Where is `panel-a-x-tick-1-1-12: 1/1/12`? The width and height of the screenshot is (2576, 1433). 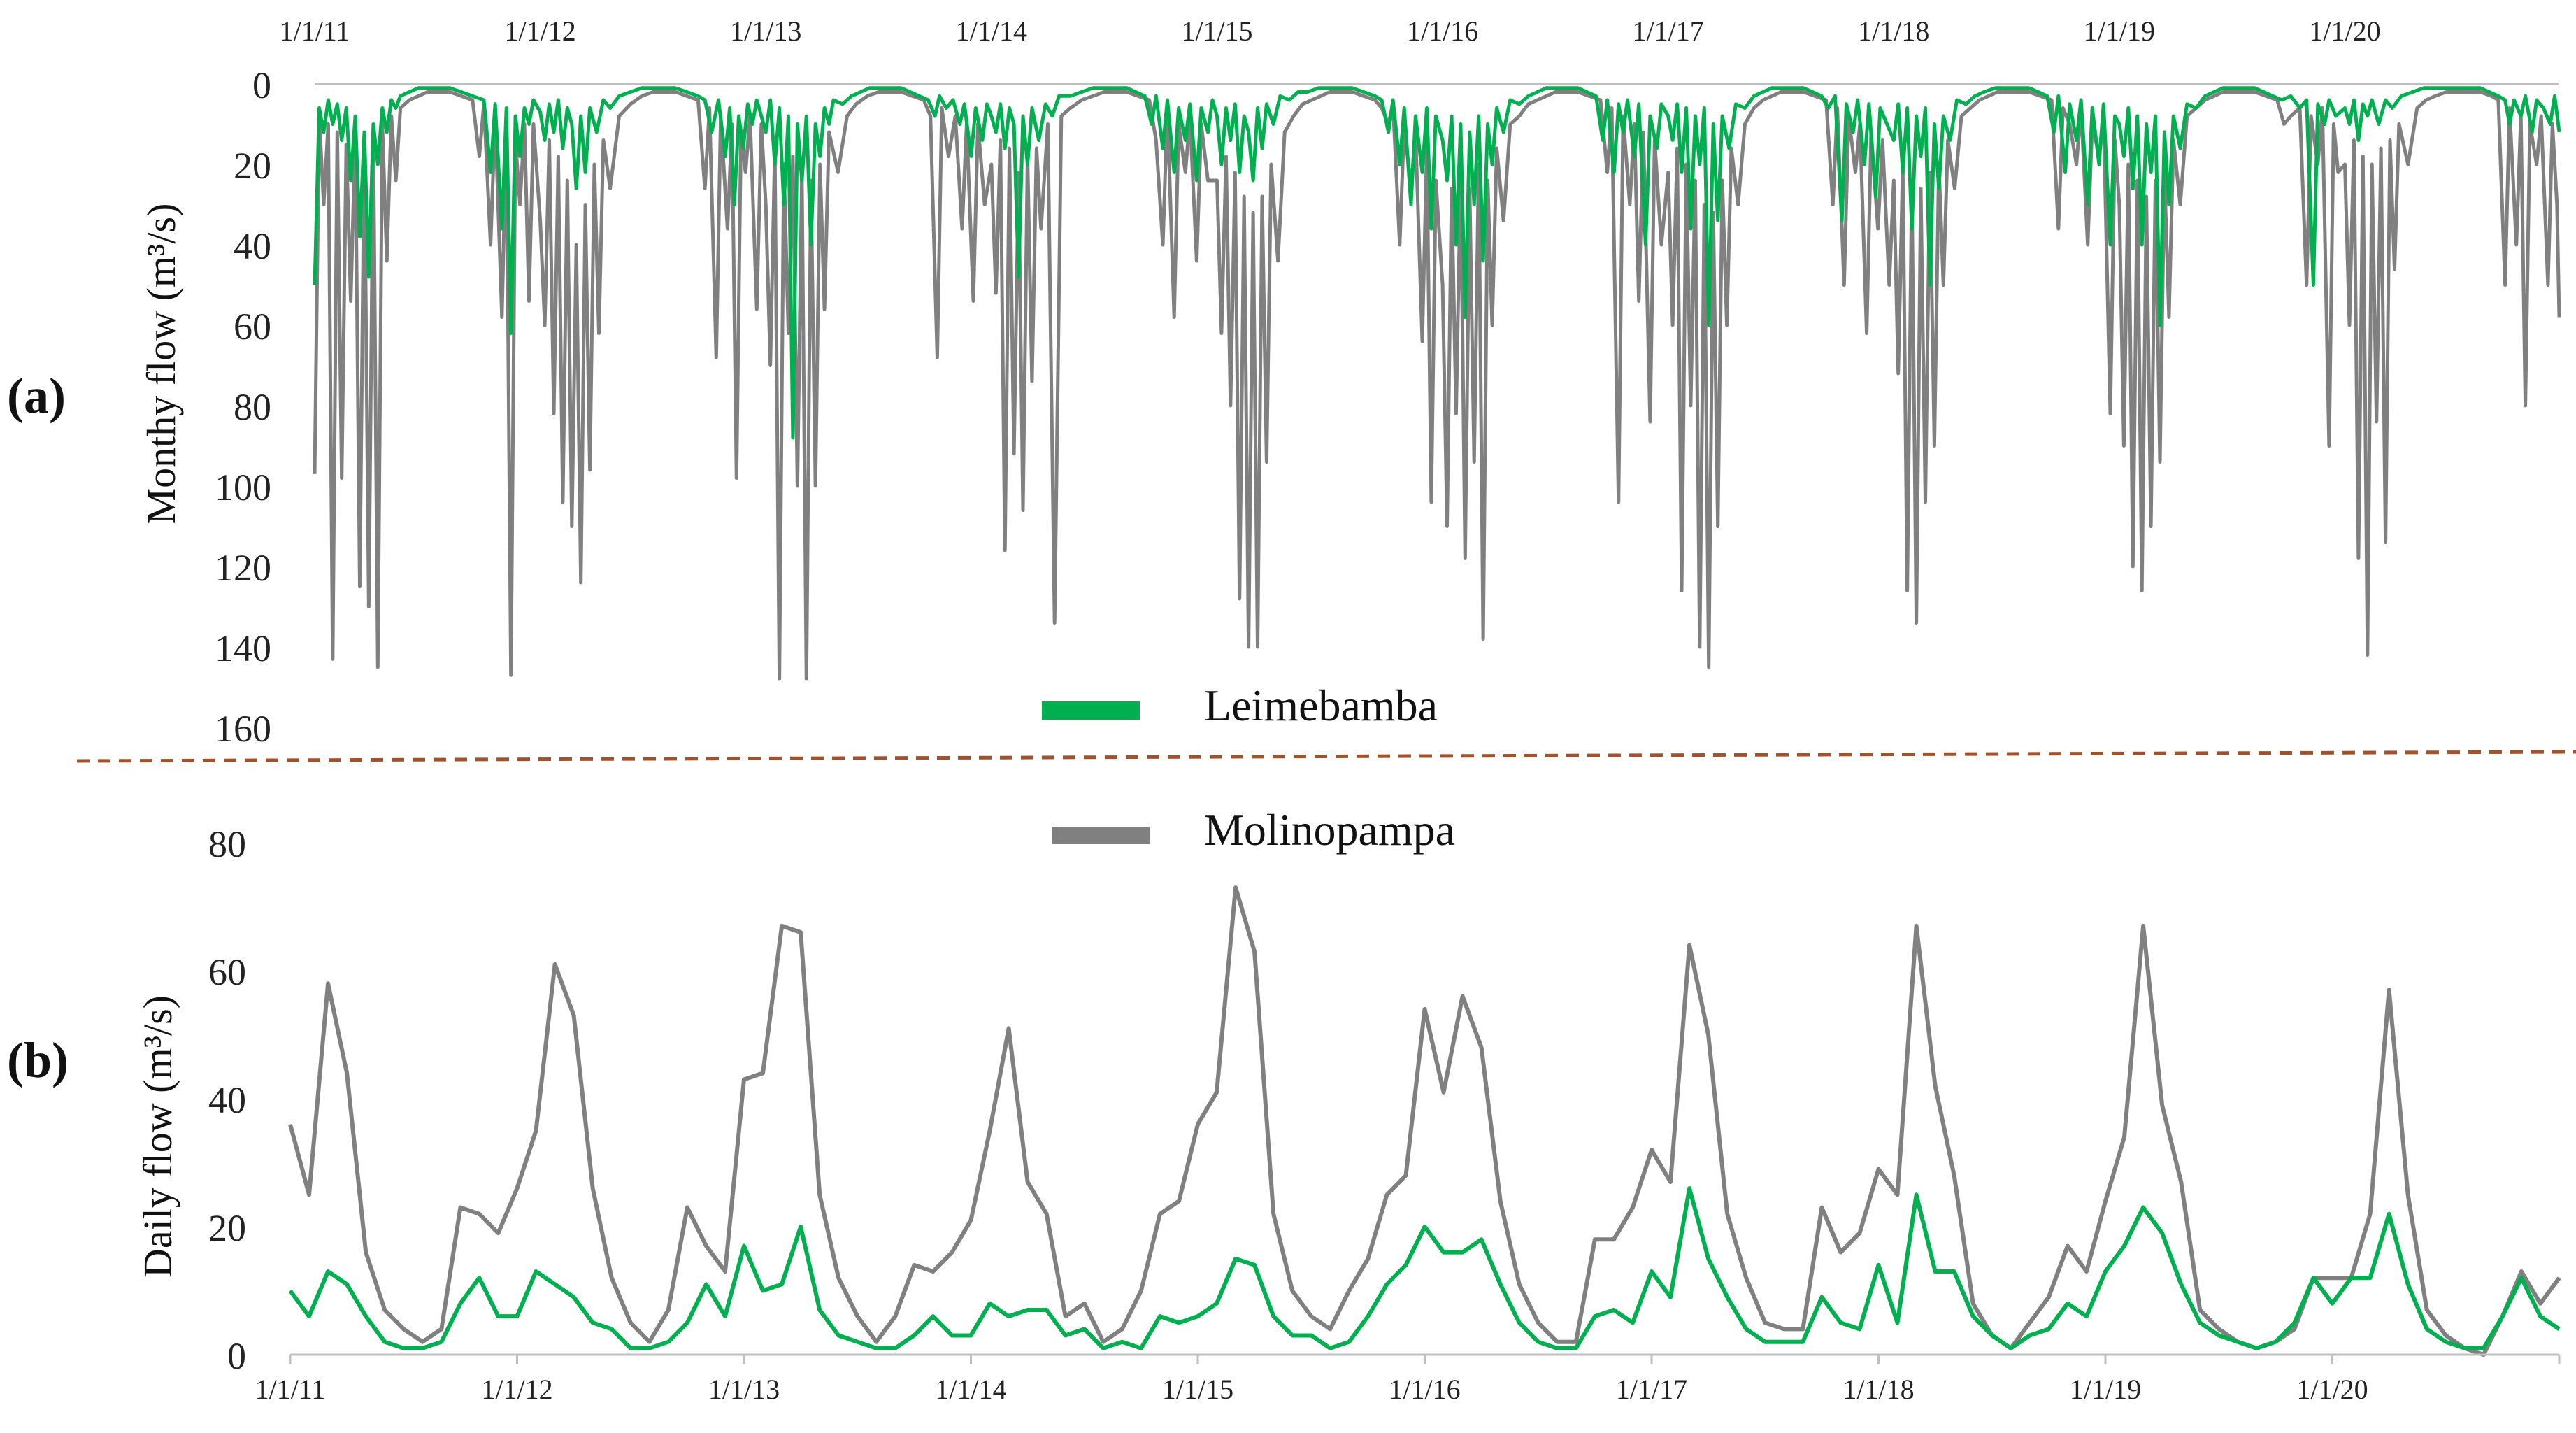 panel-a-x-tick-1-1-12: 1/1/12 is located at coordinates (539, 31).